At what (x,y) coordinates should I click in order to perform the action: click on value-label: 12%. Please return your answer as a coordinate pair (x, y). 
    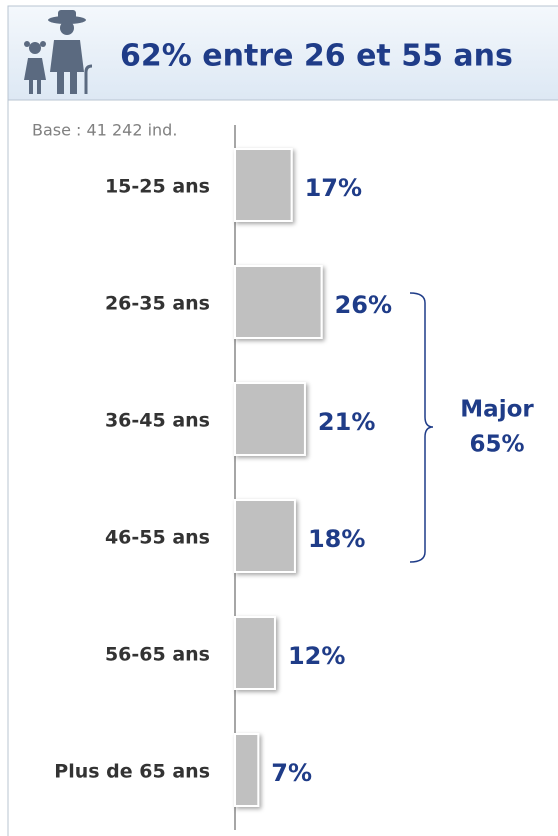
    Looking at the image, I should click on (316, 656).